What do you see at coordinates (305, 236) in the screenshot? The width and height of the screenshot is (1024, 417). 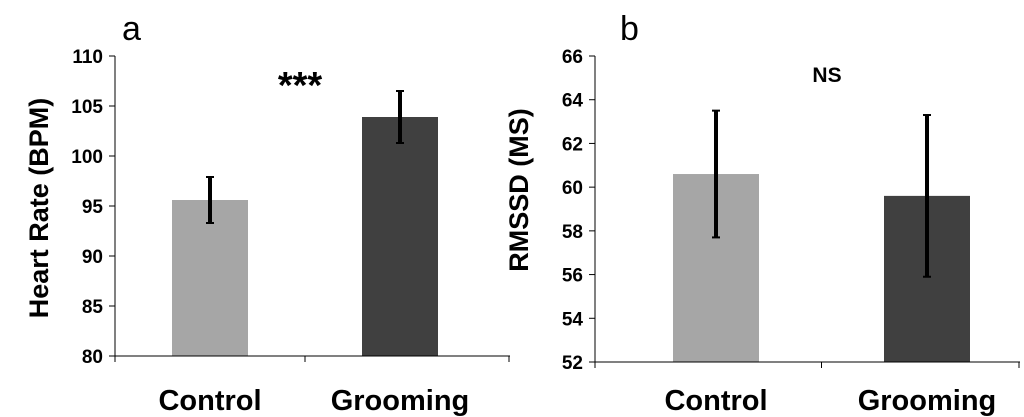 I see `panel-a-bars` at bounding box center [305, 236].